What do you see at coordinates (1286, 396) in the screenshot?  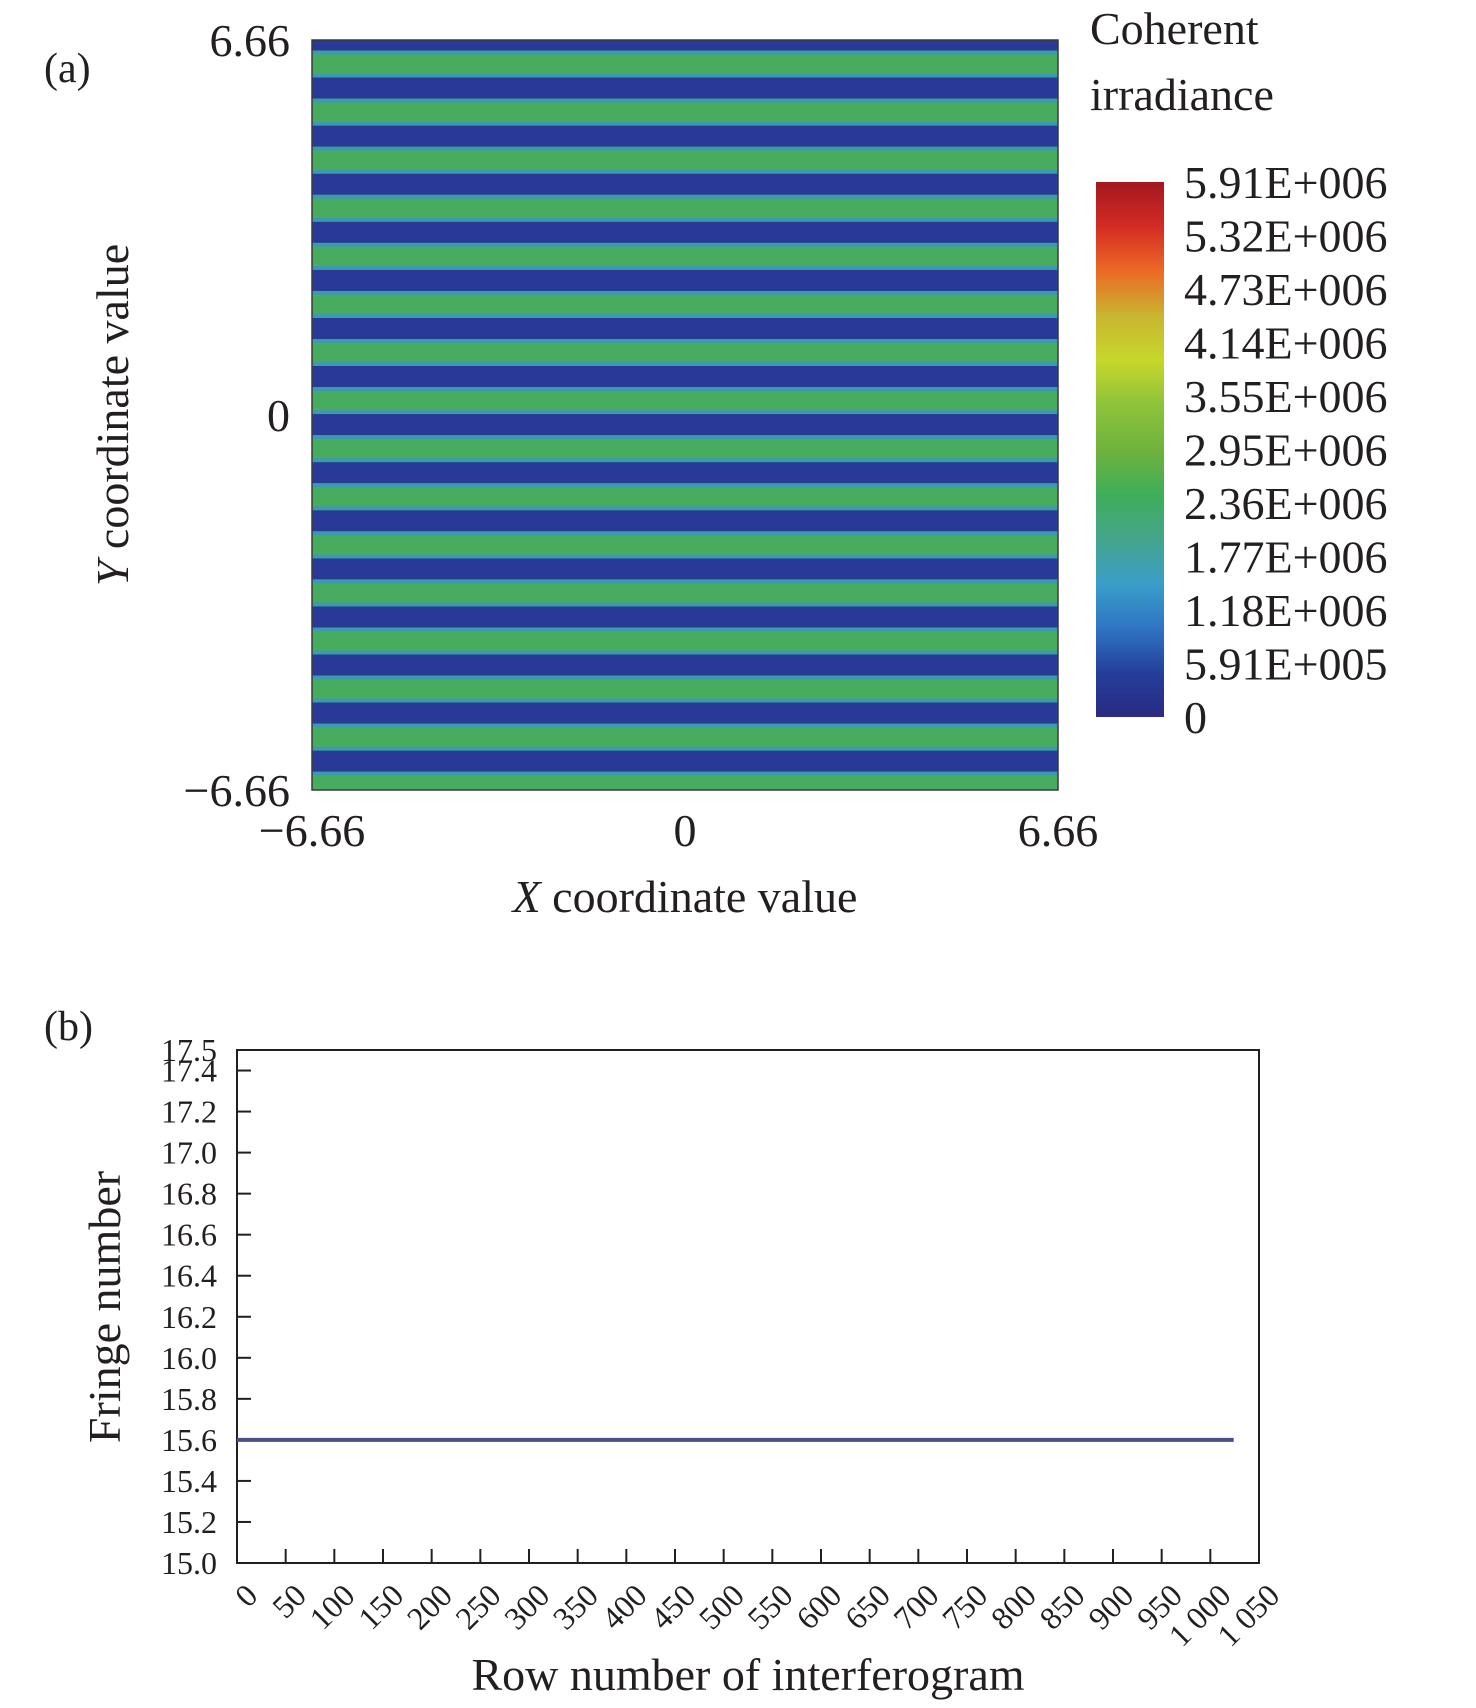 I see `colorbar-label: 3.55E+006` at bounding box center [1286, 396].